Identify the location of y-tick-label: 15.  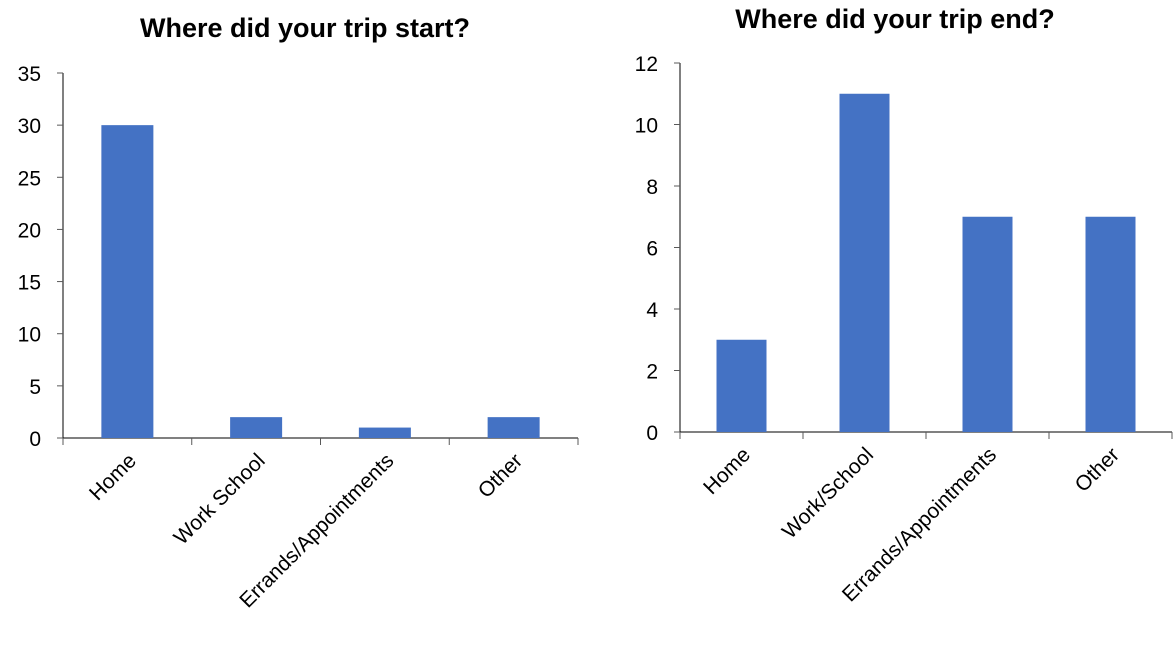
(29, 283).